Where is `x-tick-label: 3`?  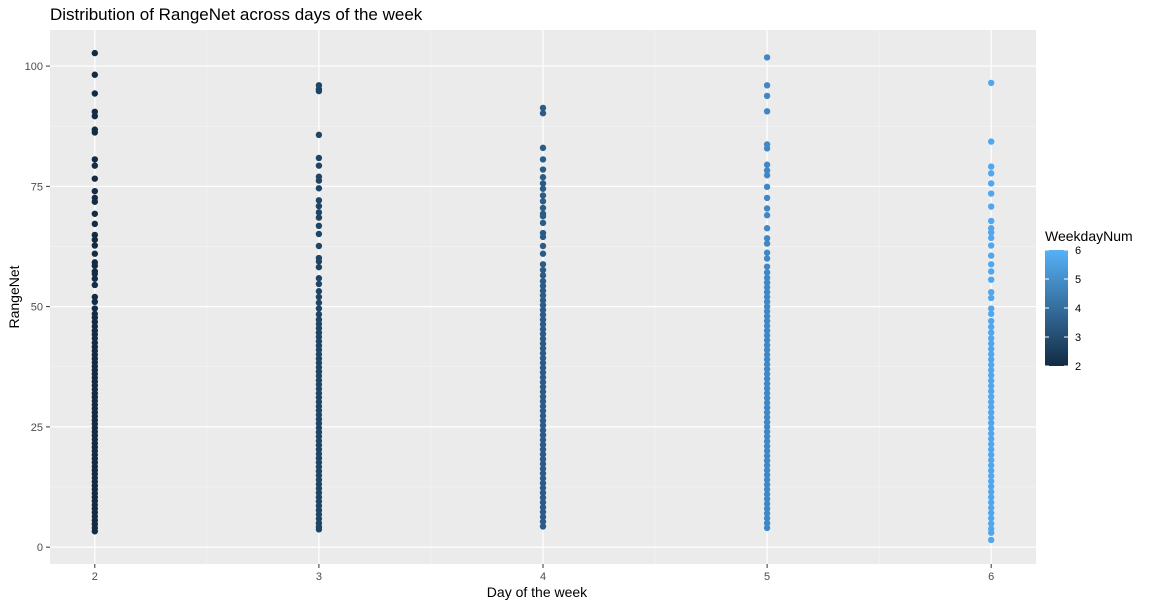
x-tick-label: 3 is located at coordinates (319, 577).